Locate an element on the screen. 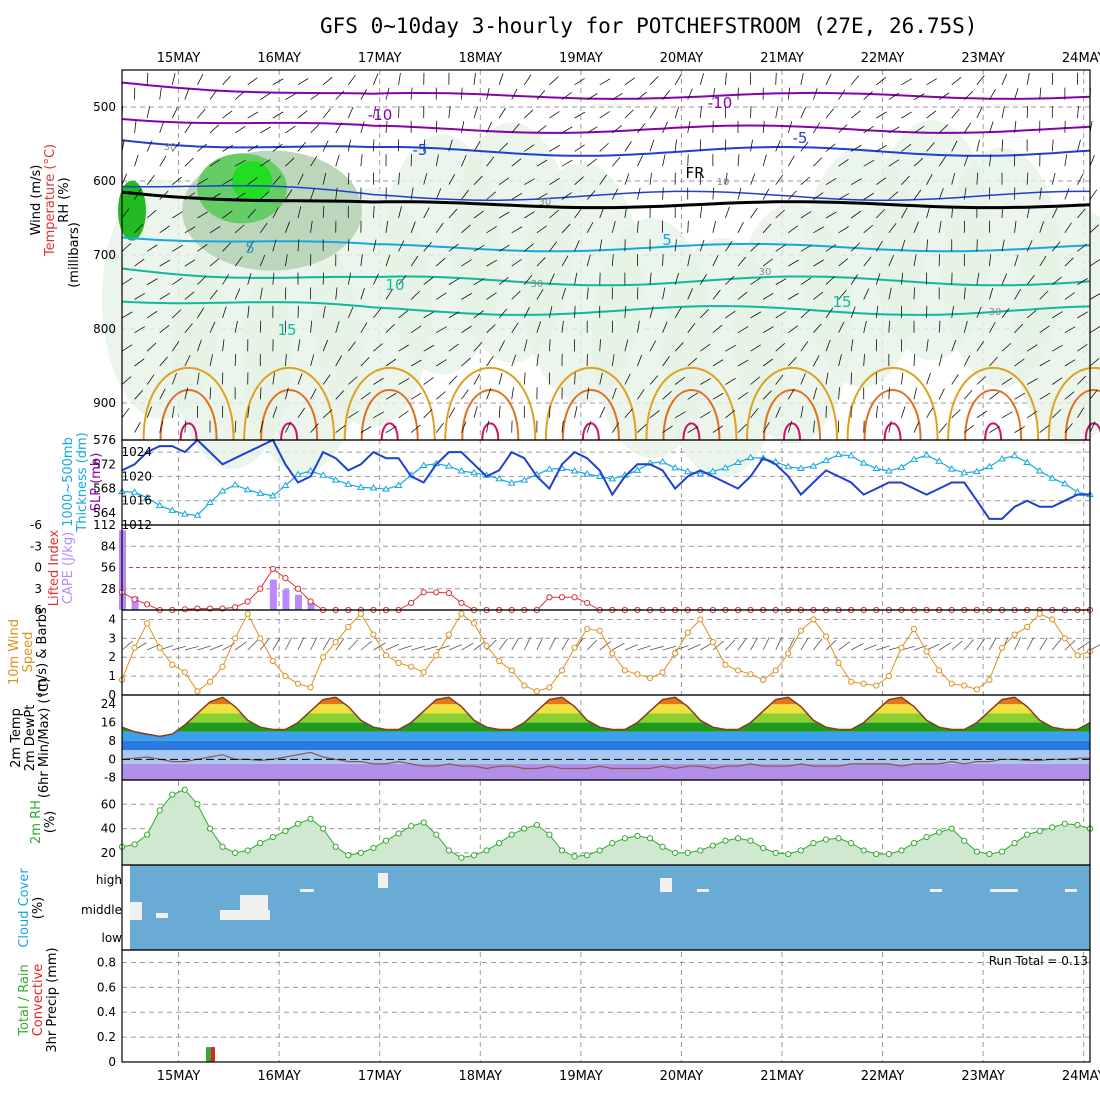  precip-tick: 0.6 is located at coordinates (106, 987).